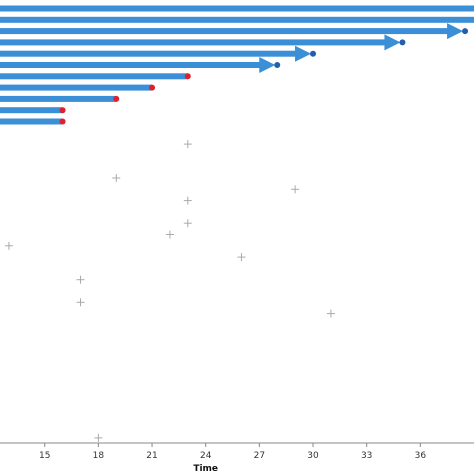 The image size is (474, 474). What do you see at coordinates (259, 456) in the screenshot?
I see `x-tick-label: 27` at bounding box center [259, 456].